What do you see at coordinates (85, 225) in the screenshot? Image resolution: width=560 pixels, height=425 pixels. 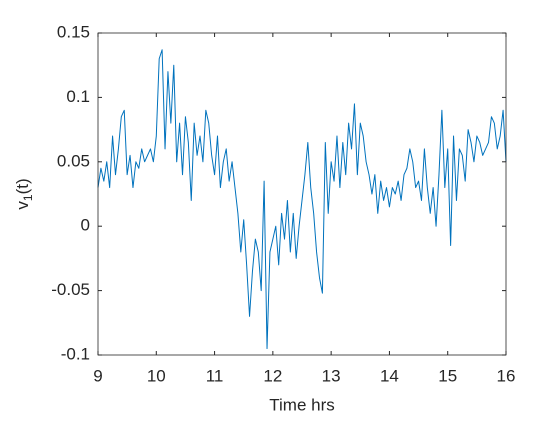 I see `y-tick-label: 0` at bounding box center [85, 225].